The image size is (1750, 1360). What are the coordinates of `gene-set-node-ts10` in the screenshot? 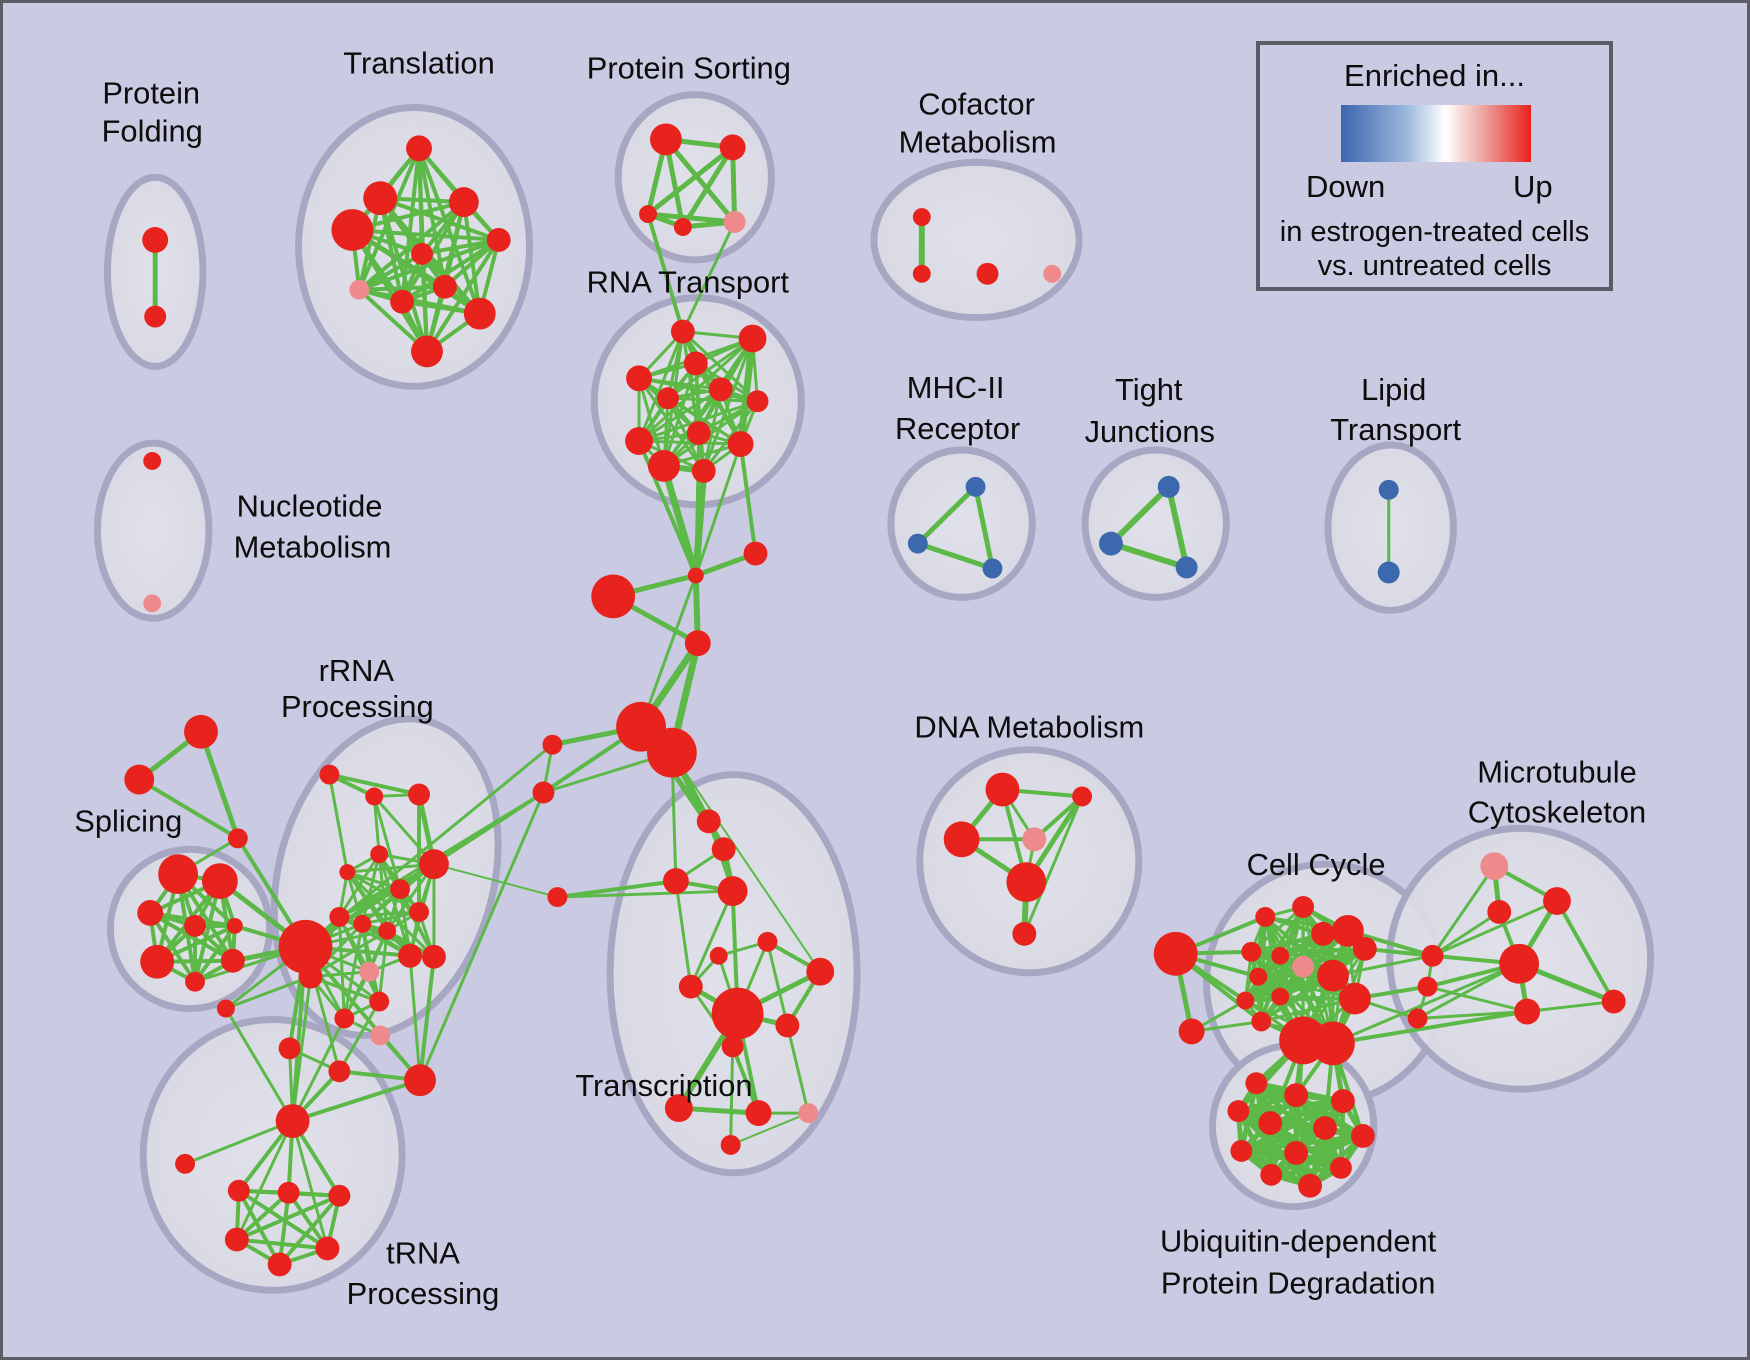 It's located at (787, 1025).